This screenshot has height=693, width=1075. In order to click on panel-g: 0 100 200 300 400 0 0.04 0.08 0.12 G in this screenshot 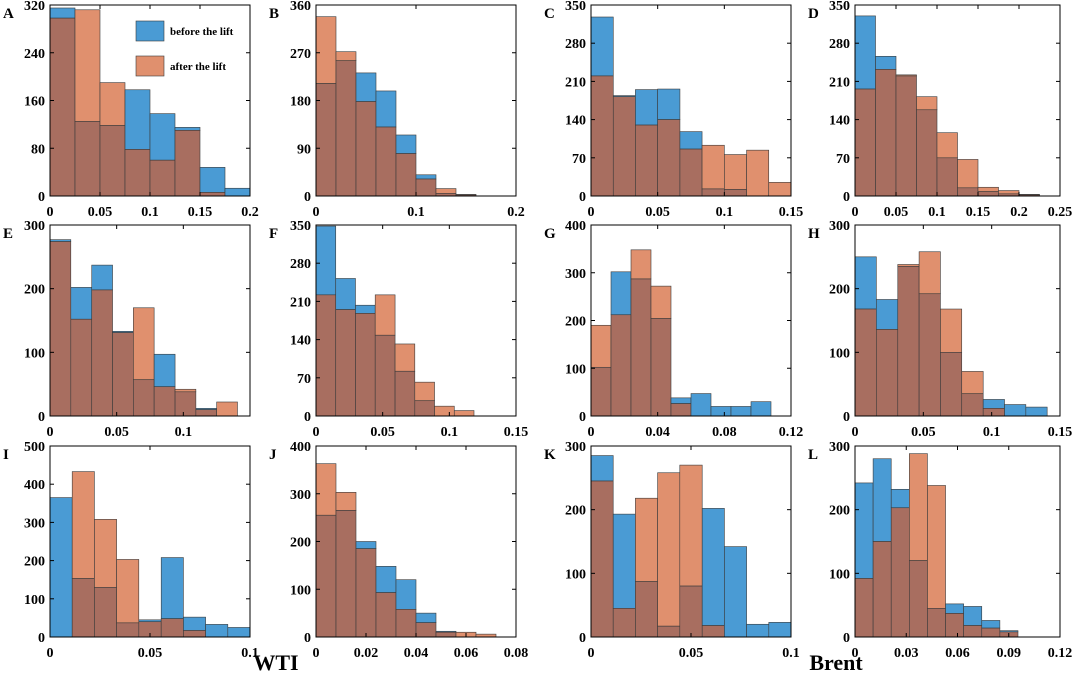, I will do `click(673, 329)`.